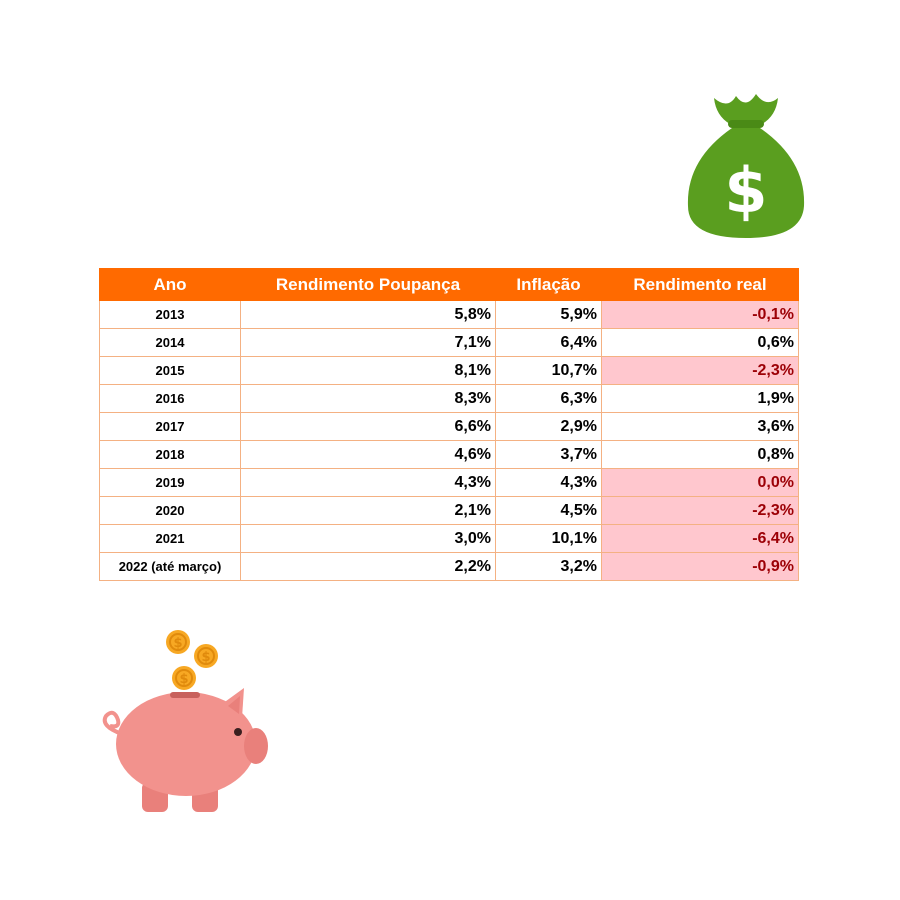 The height and width of the screenshot is (900, 900). Describe the element at coordinates (548, 398) in the screenshot. I see `cell-inflacao: 6,3%` at that location.